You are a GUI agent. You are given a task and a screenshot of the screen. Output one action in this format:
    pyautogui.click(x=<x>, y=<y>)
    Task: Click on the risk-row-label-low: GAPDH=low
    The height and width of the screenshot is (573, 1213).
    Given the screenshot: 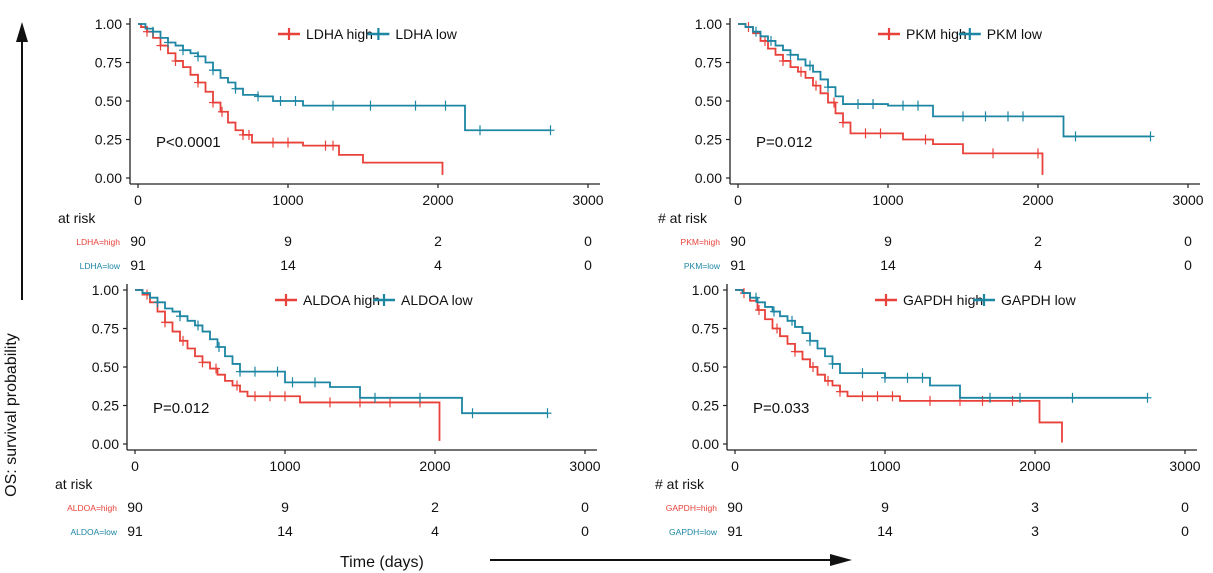 What is the action you would take?
    pyautogui.click(x=693, y=532)
    